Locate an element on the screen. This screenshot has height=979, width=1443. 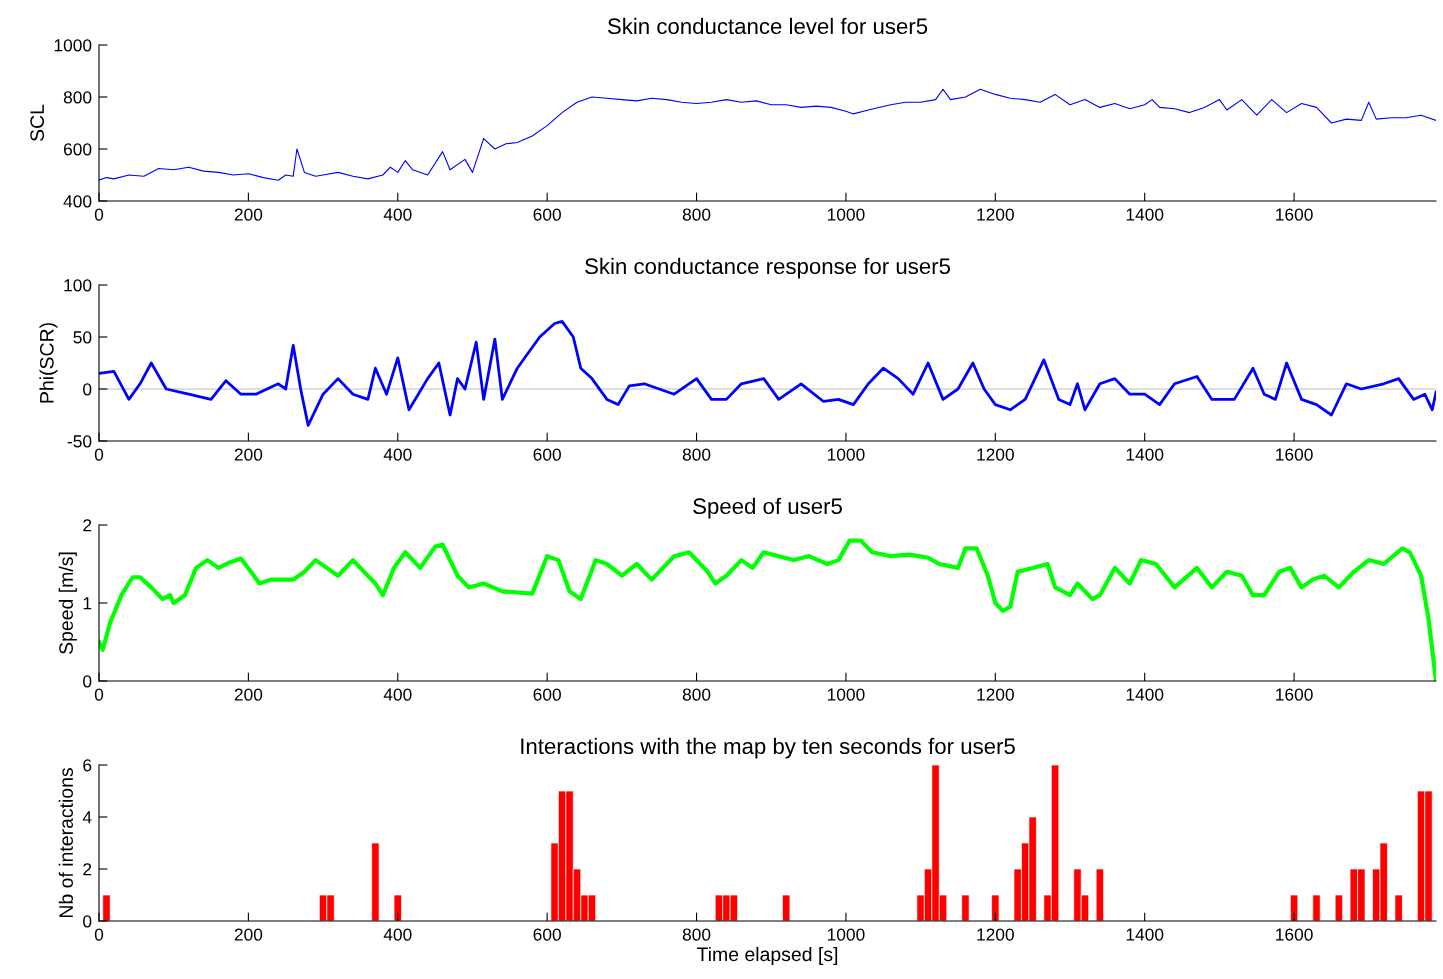
y-tick-label: 600 is located at coordinates (77, 149).